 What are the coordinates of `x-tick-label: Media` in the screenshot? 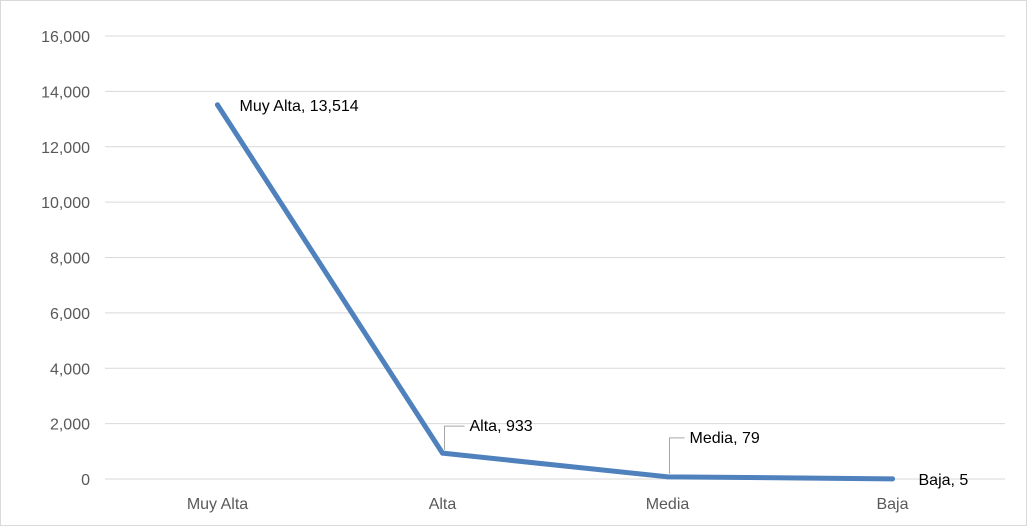 It's located at (668, 504).